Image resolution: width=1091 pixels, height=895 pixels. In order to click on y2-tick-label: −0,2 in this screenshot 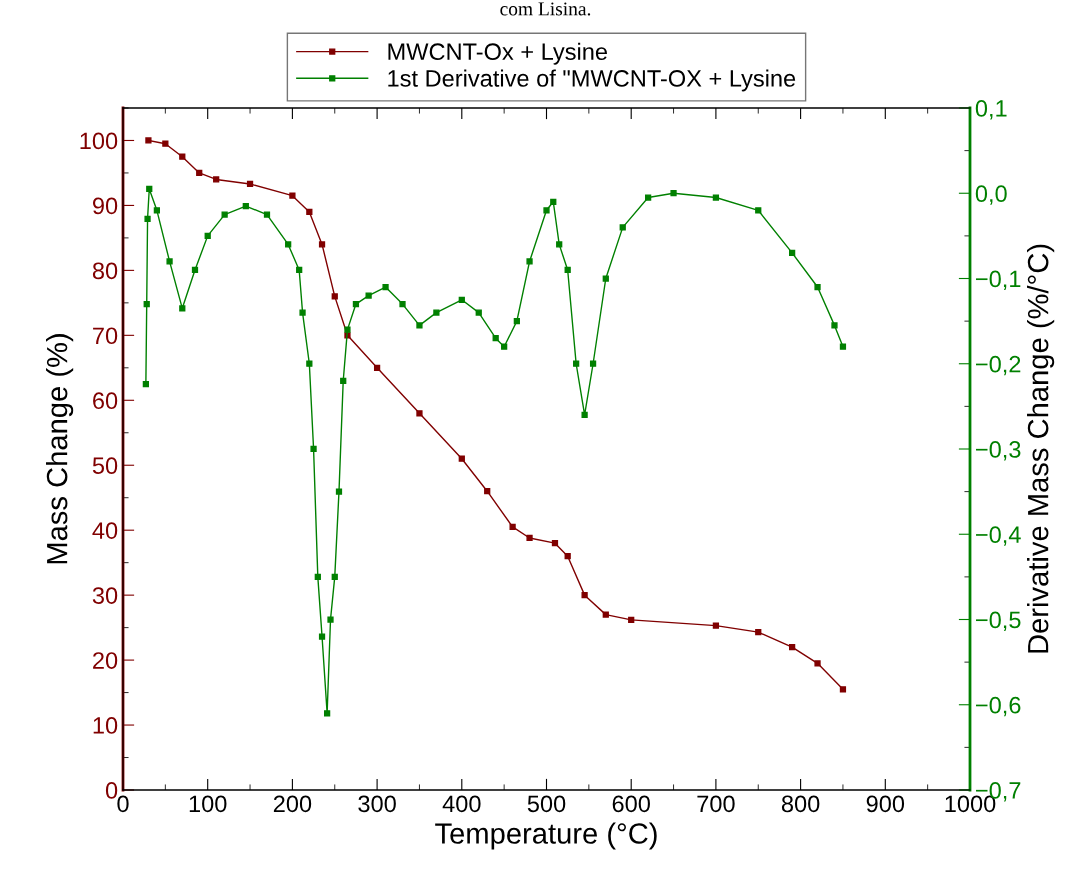, I will do `click(998, 365)`.